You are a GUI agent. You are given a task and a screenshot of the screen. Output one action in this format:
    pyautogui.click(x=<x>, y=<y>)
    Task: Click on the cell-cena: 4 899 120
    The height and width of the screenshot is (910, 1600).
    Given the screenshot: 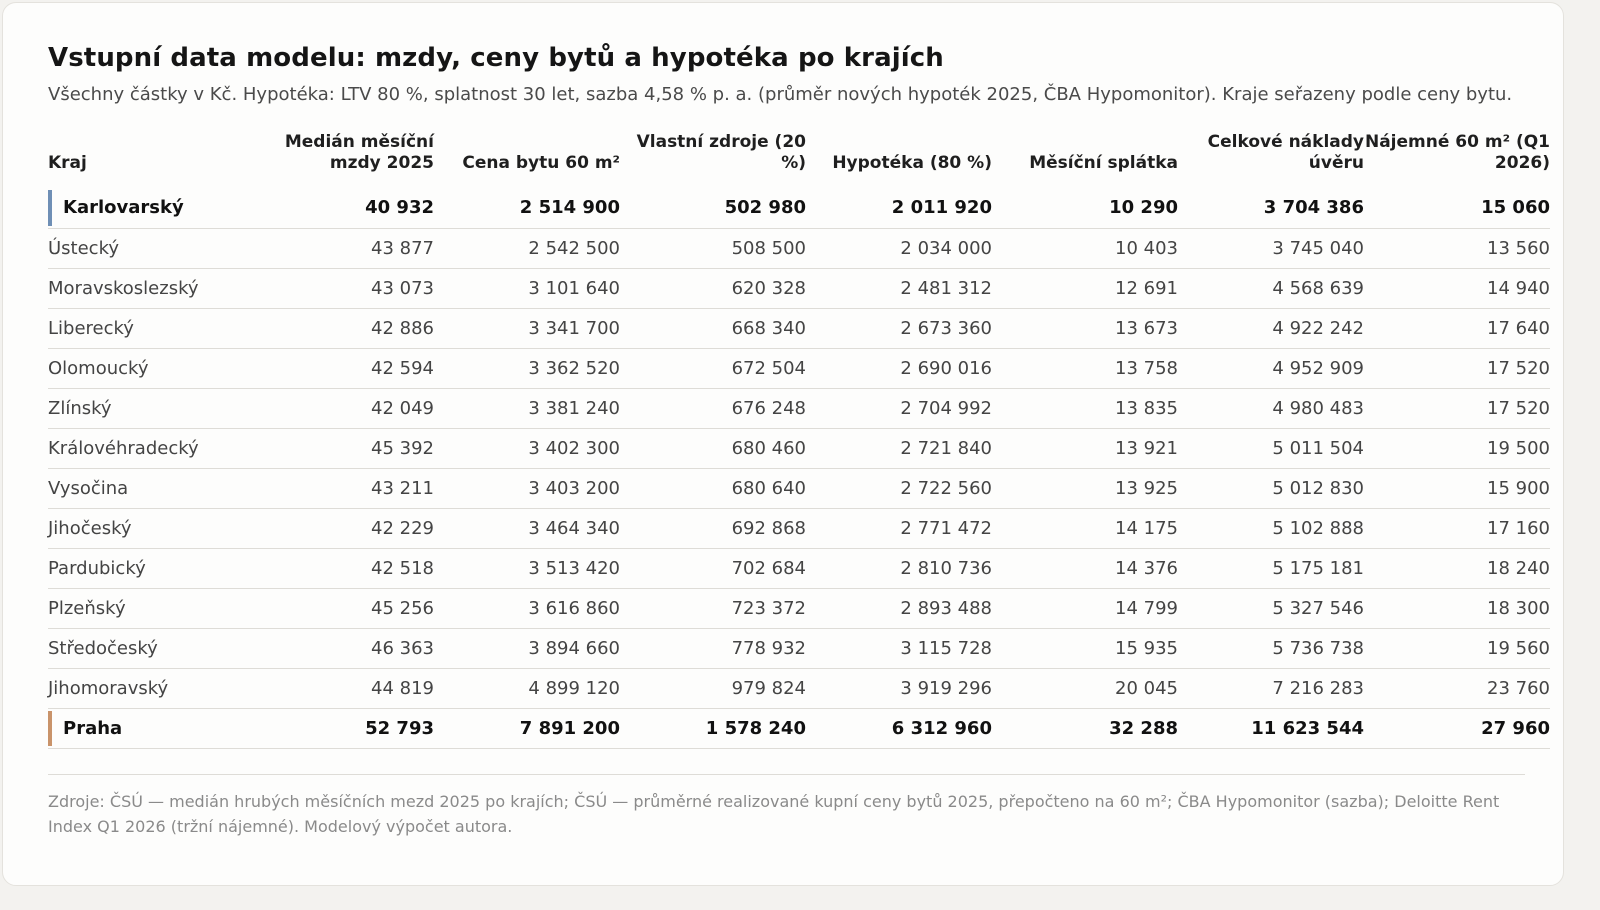 What is the action you would take?
    pyautogui.click(x=527, y=688)
    